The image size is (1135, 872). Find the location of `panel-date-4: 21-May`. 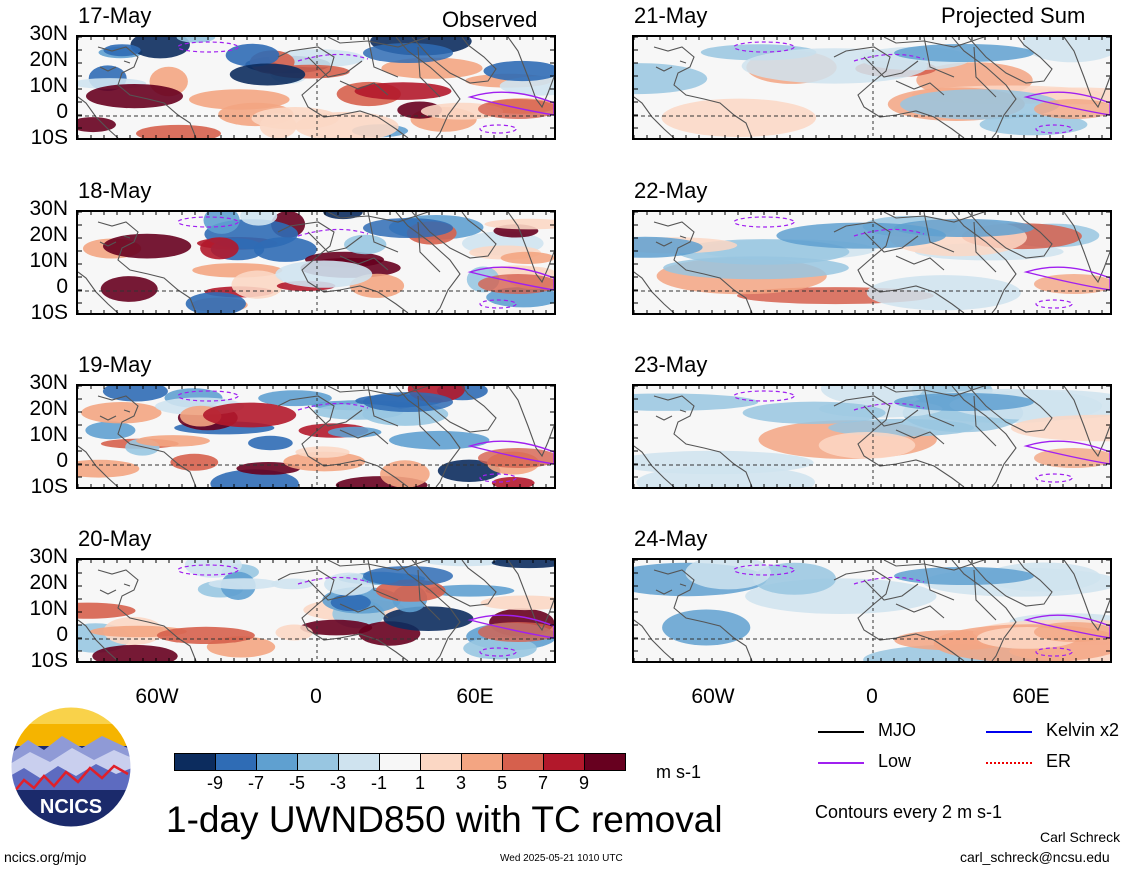

panel-date-4: 21-May is located at coordinates (671, 15).